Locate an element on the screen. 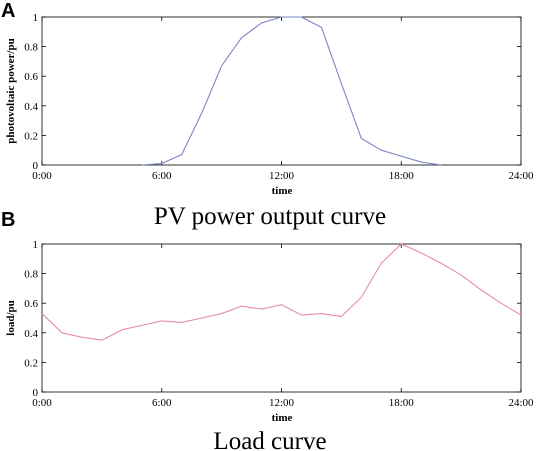  chart-caption: Load curve is located at coordinates (269, 439).